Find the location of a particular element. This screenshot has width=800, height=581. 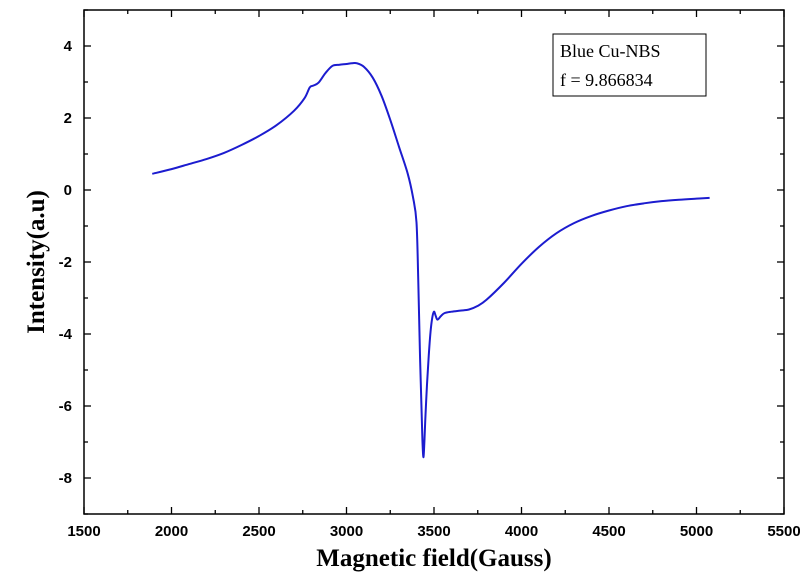

x-tick-label: 4000 is located at coordinates (521, 531).